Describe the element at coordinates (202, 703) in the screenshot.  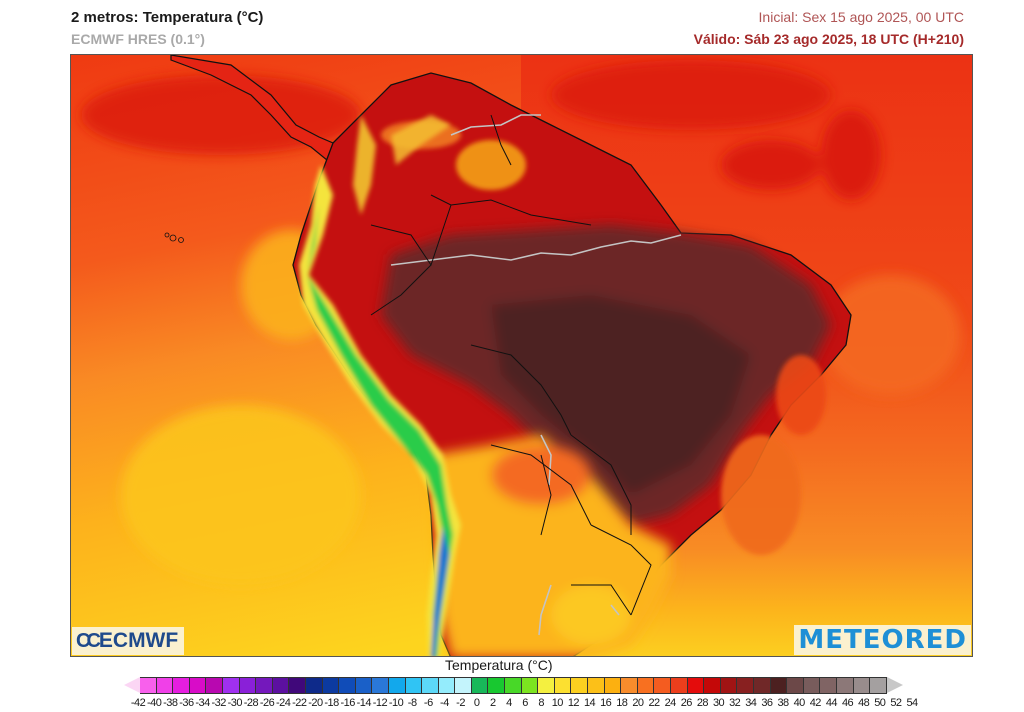
I see `legend-tick-label: -34` at that location.